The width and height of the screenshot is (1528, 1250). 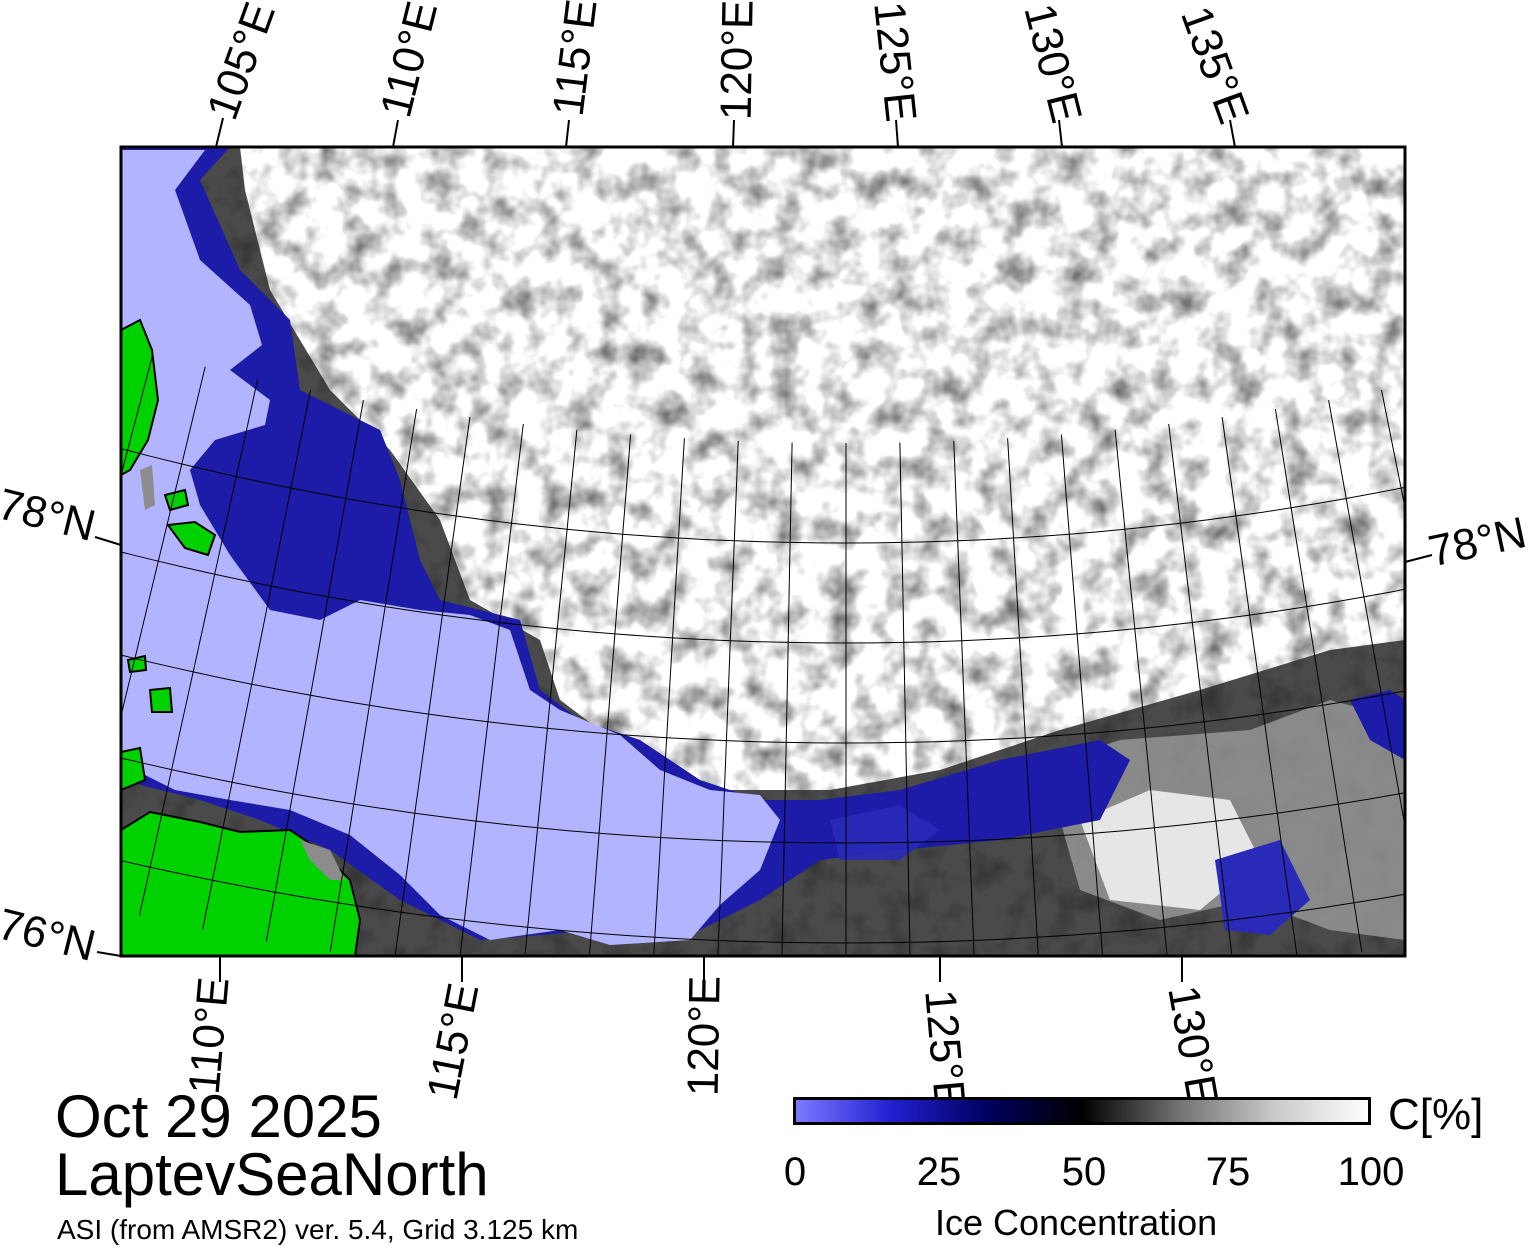 What do you see at coordinates (409, 61) in the screenshot?
I see `top-longitude-label: 110°E` at bounding box center [409, 61].